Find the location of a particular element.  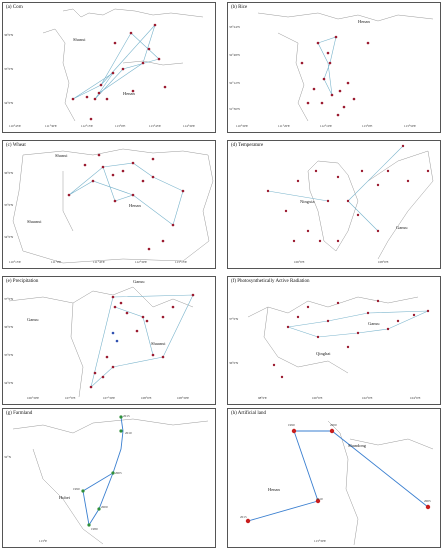

wheat-map is located at coordinates (113, 206).